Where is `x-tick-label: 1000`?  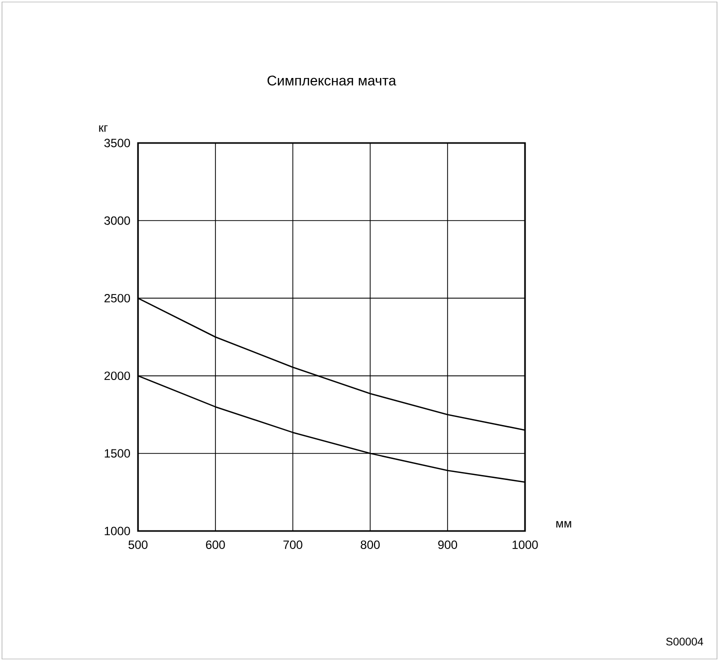
x-tick-label: 1000 is located at coordinates (525, 544).